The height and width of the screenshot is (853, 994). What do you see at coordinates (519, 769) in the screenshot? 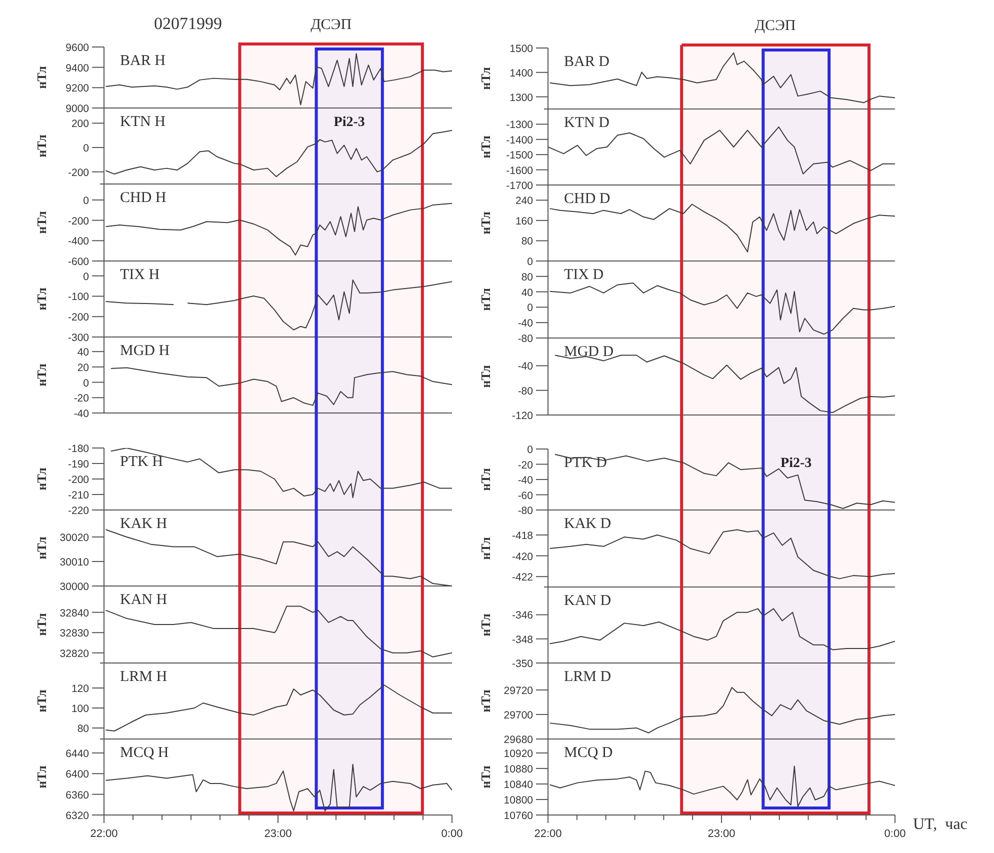
I see `y-tick-label: 10880` at bounding box center [519, 769].